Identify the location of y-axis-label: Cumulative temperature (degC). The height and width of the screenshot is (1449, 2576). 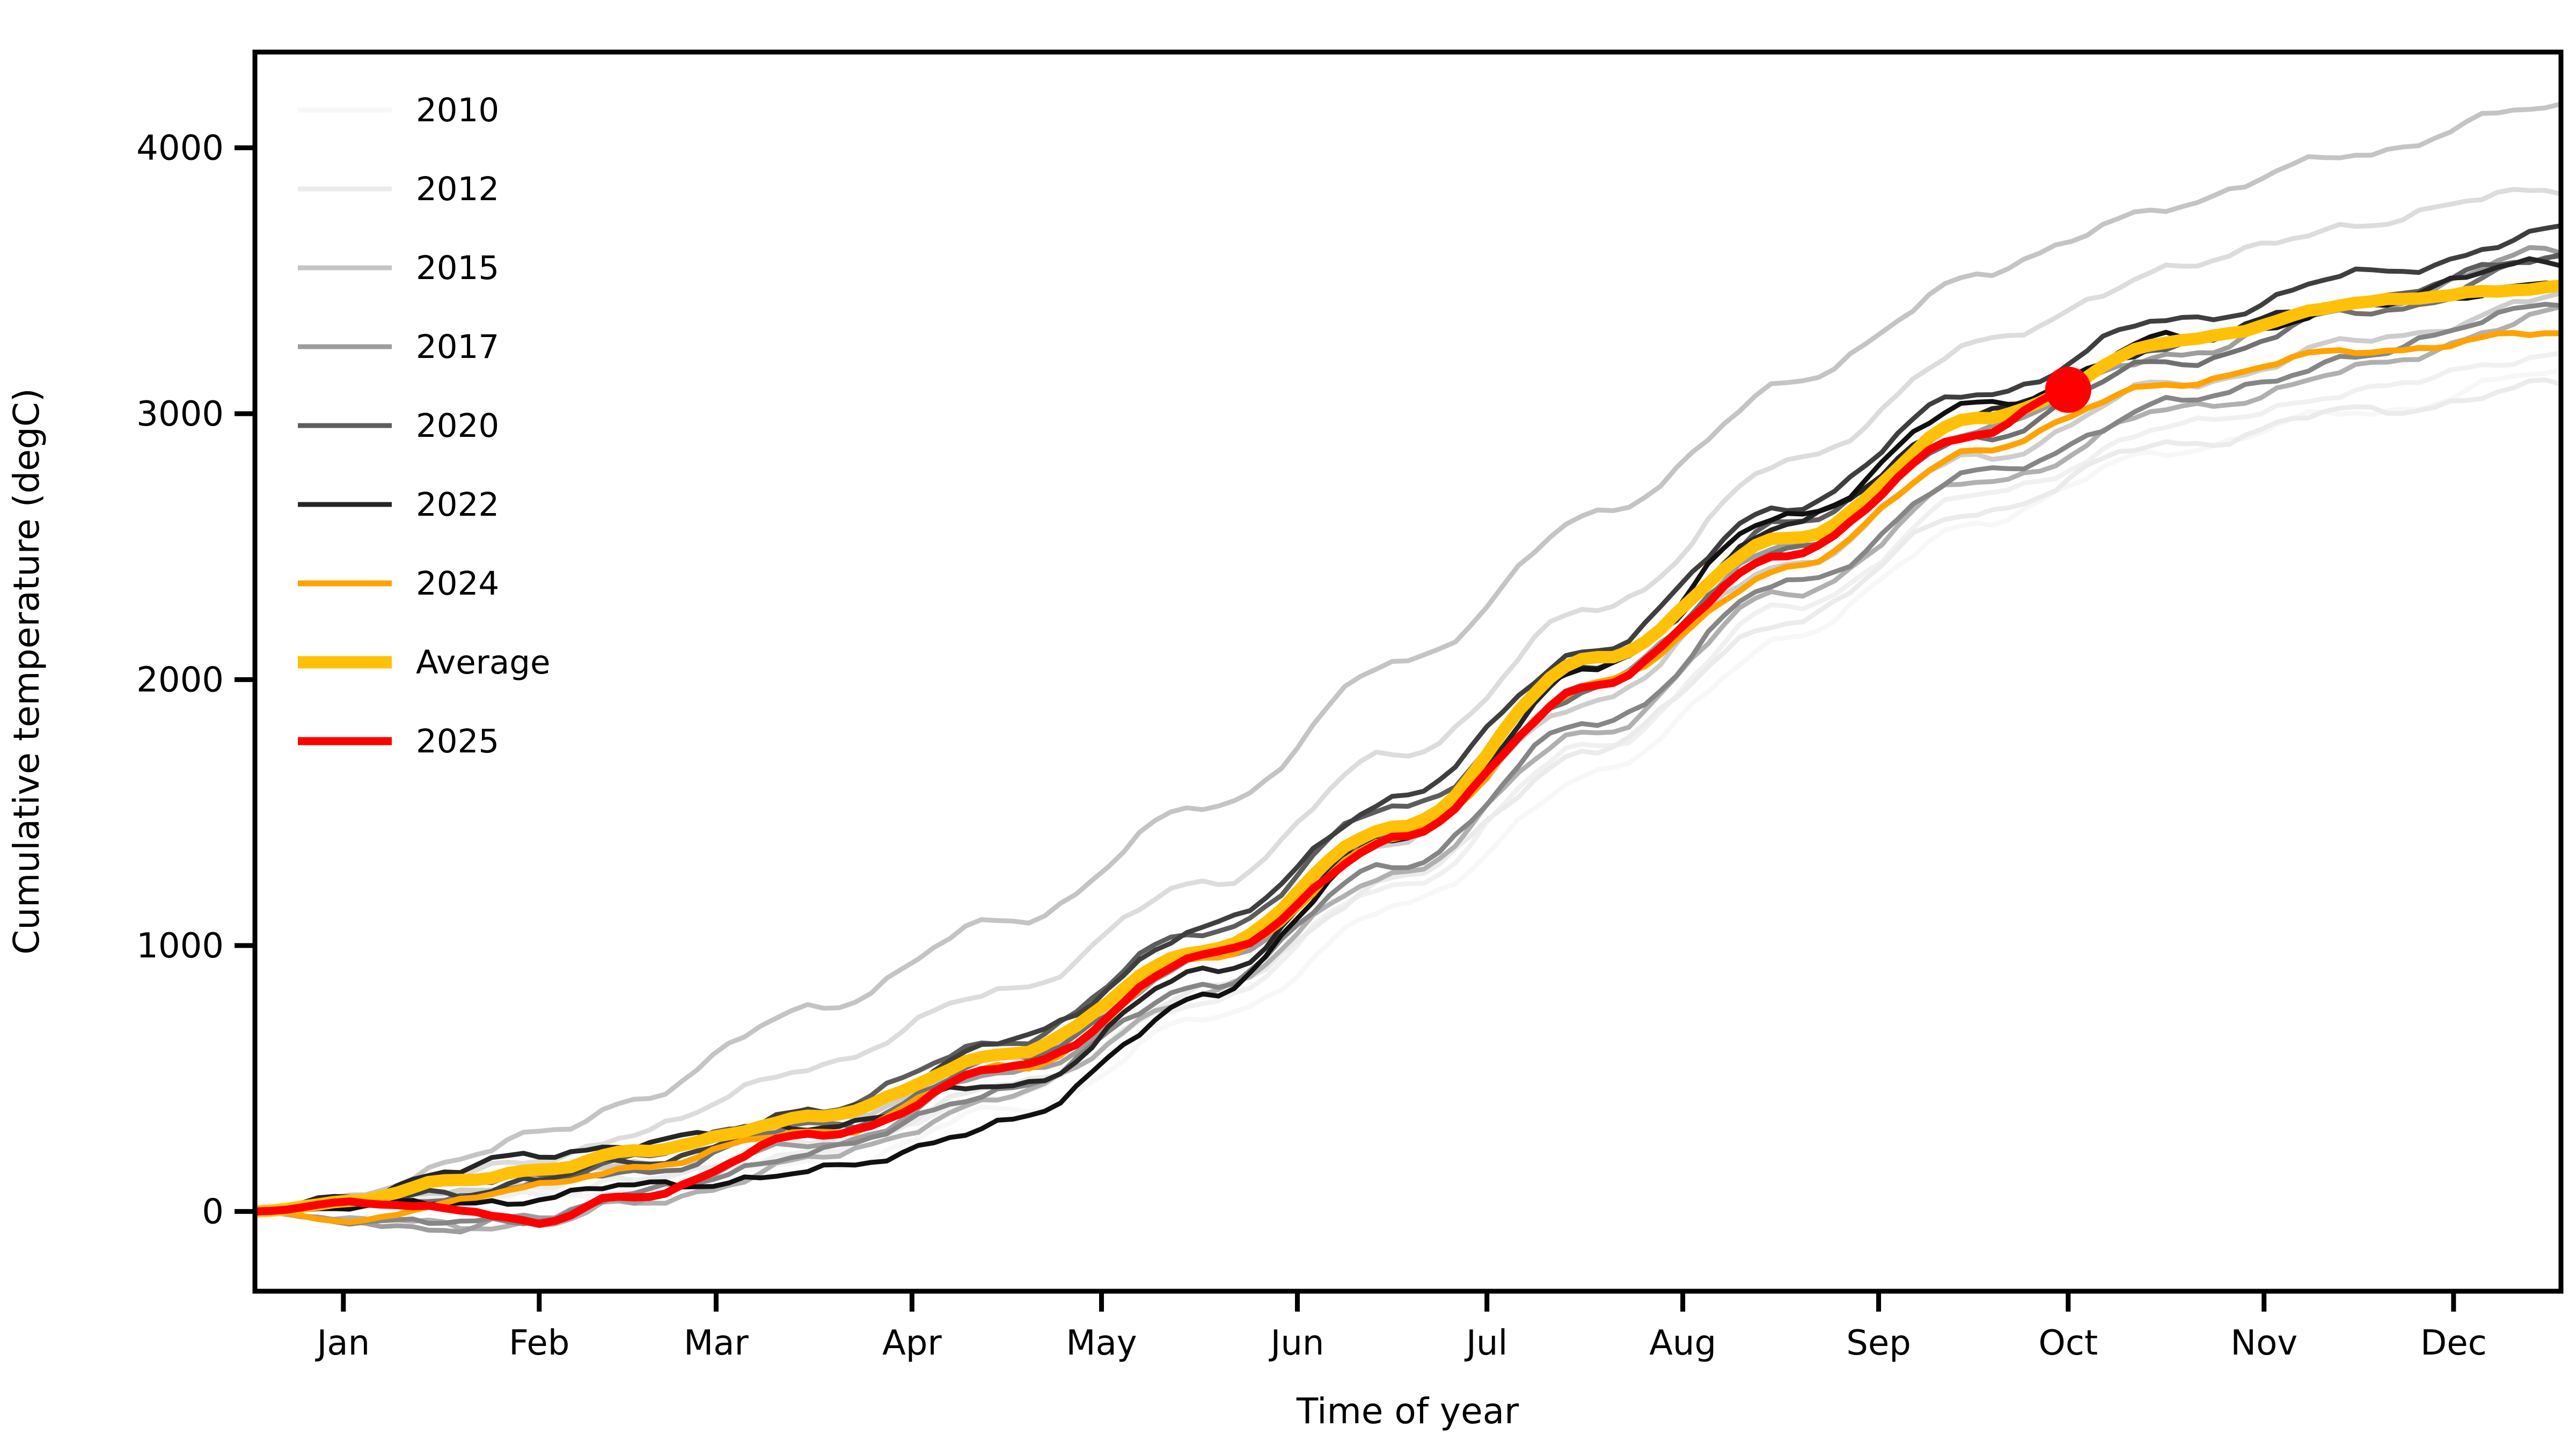
(26, 671).